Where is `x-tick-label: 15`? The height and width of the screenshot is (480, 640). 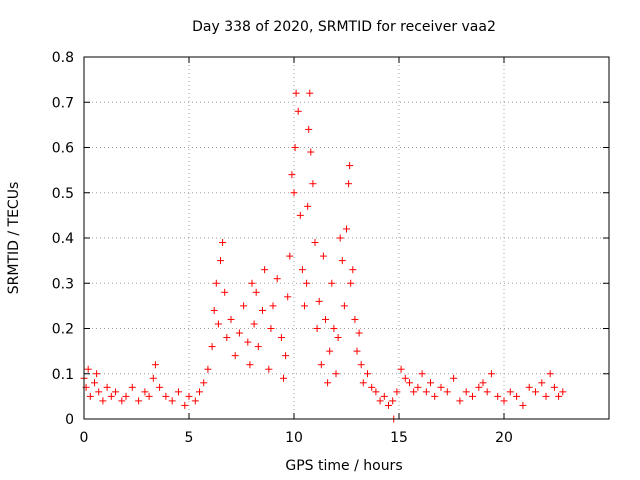
x-tick-label: 15 is located at coordinates (399, 438).